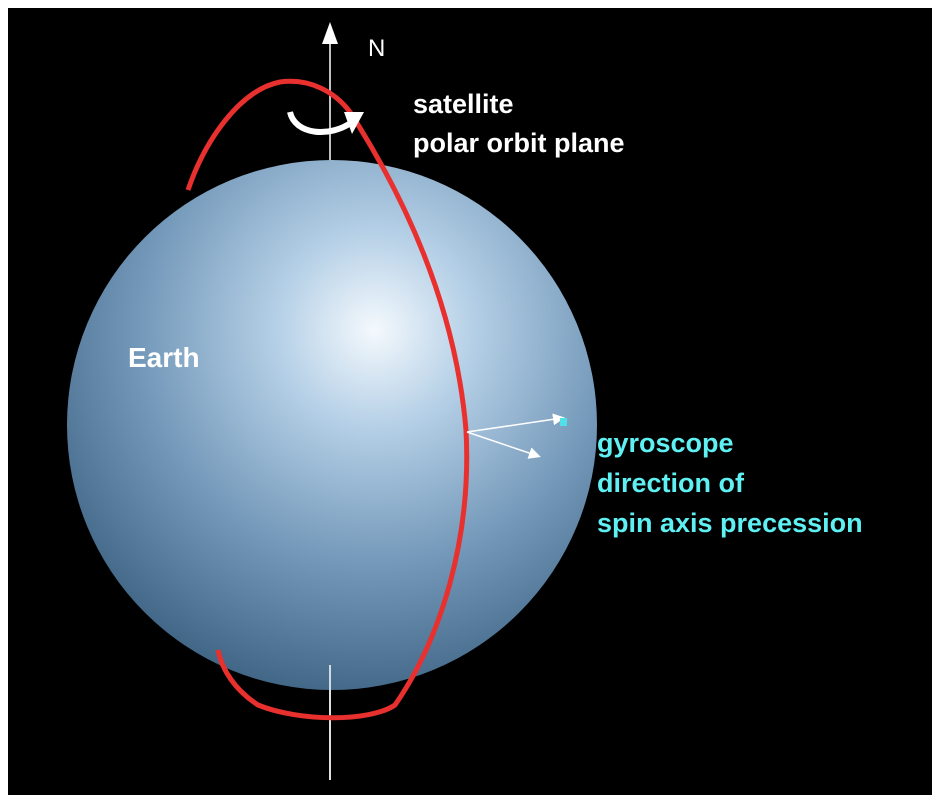 This screenshot has width=940, height=802. Describe the element at coordinates (519, 143) in the screenshot. I see `orbit-label: polar orbit plane` at that location.